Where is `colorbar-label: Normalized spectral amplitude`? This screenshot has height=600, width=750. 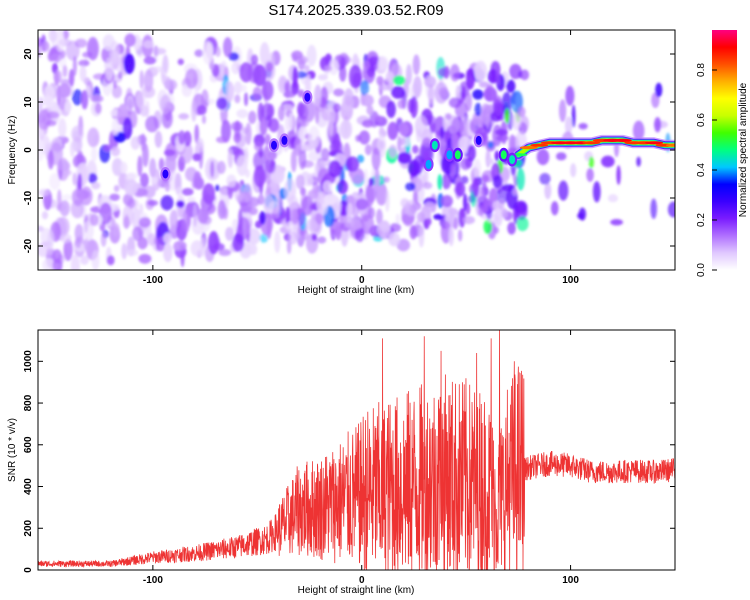
colorbar-label: Normalized spectral amplitude is located at coordinates (743, 149).